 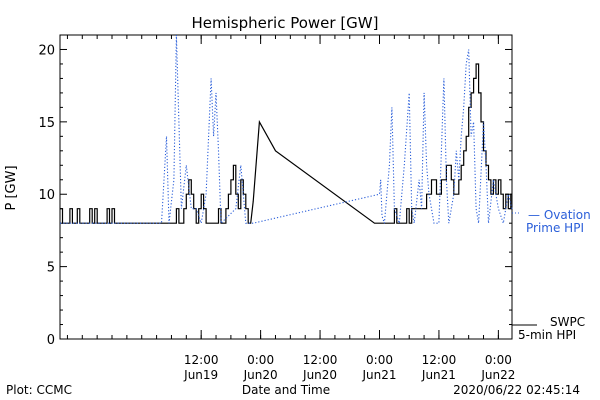 What do you see at coordinates (46, 50) in the screenshot?
I see `y-tick-label: 20` at bounding box center [46, 50].